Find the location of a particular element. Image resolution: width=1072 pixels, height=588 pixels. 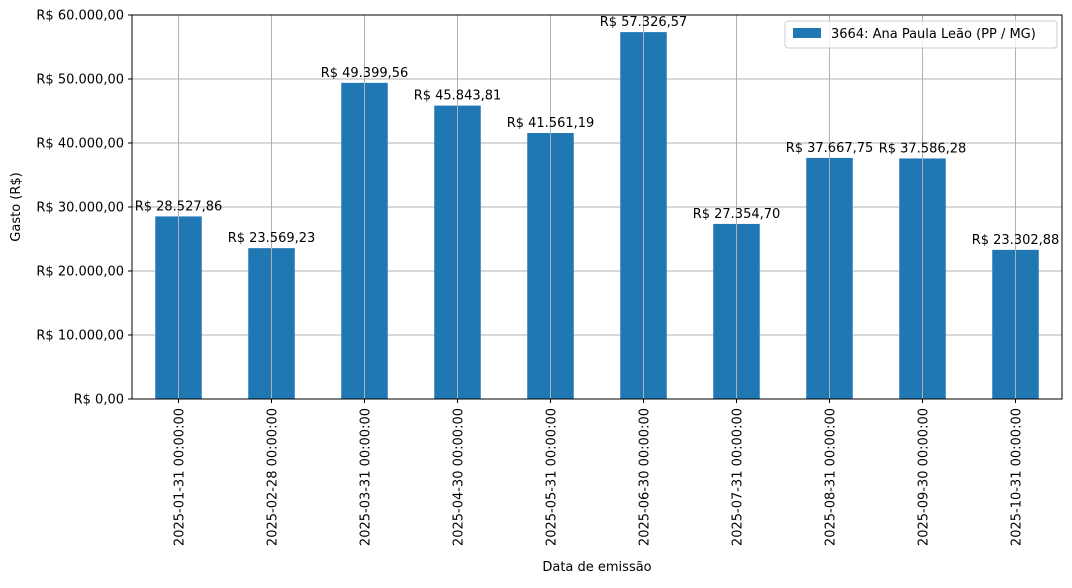

y-tick-label: R$ 50.000,00 is located at coordinates (80, 80).